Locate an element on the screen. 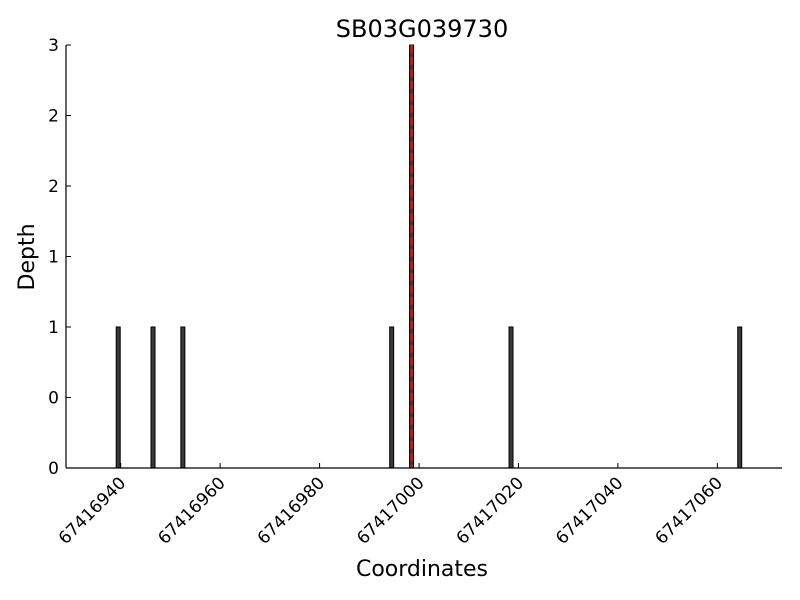  x-tick-label-5: 67417040 is located at coordinates (589, 510).